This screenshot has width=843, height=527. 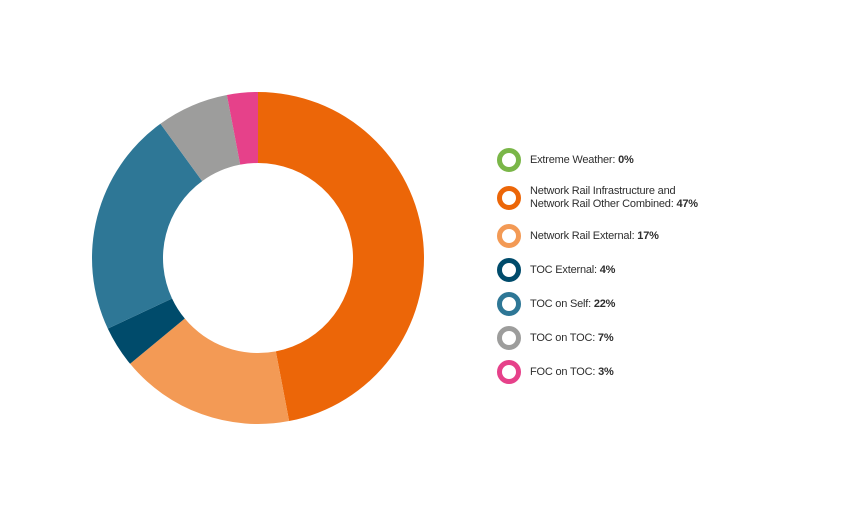 I want to click on donut-slice-network-rail-external, so click(x=210, y=371).